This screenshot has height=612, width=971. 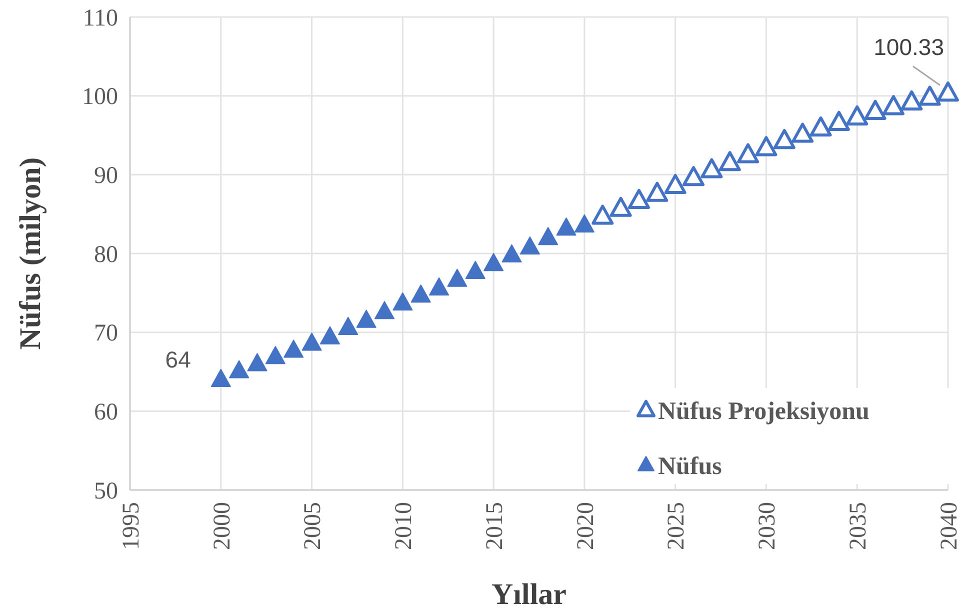 I want to click on y-tick-label: 80, so click(x=106, y=255).